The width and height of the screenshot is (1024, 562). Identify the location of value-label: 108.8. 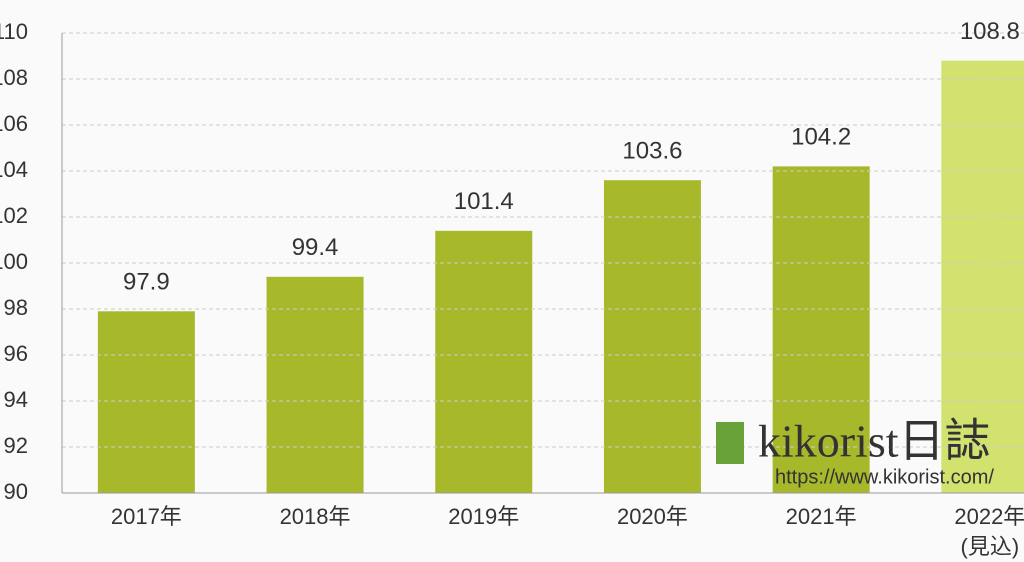
(990, 31).